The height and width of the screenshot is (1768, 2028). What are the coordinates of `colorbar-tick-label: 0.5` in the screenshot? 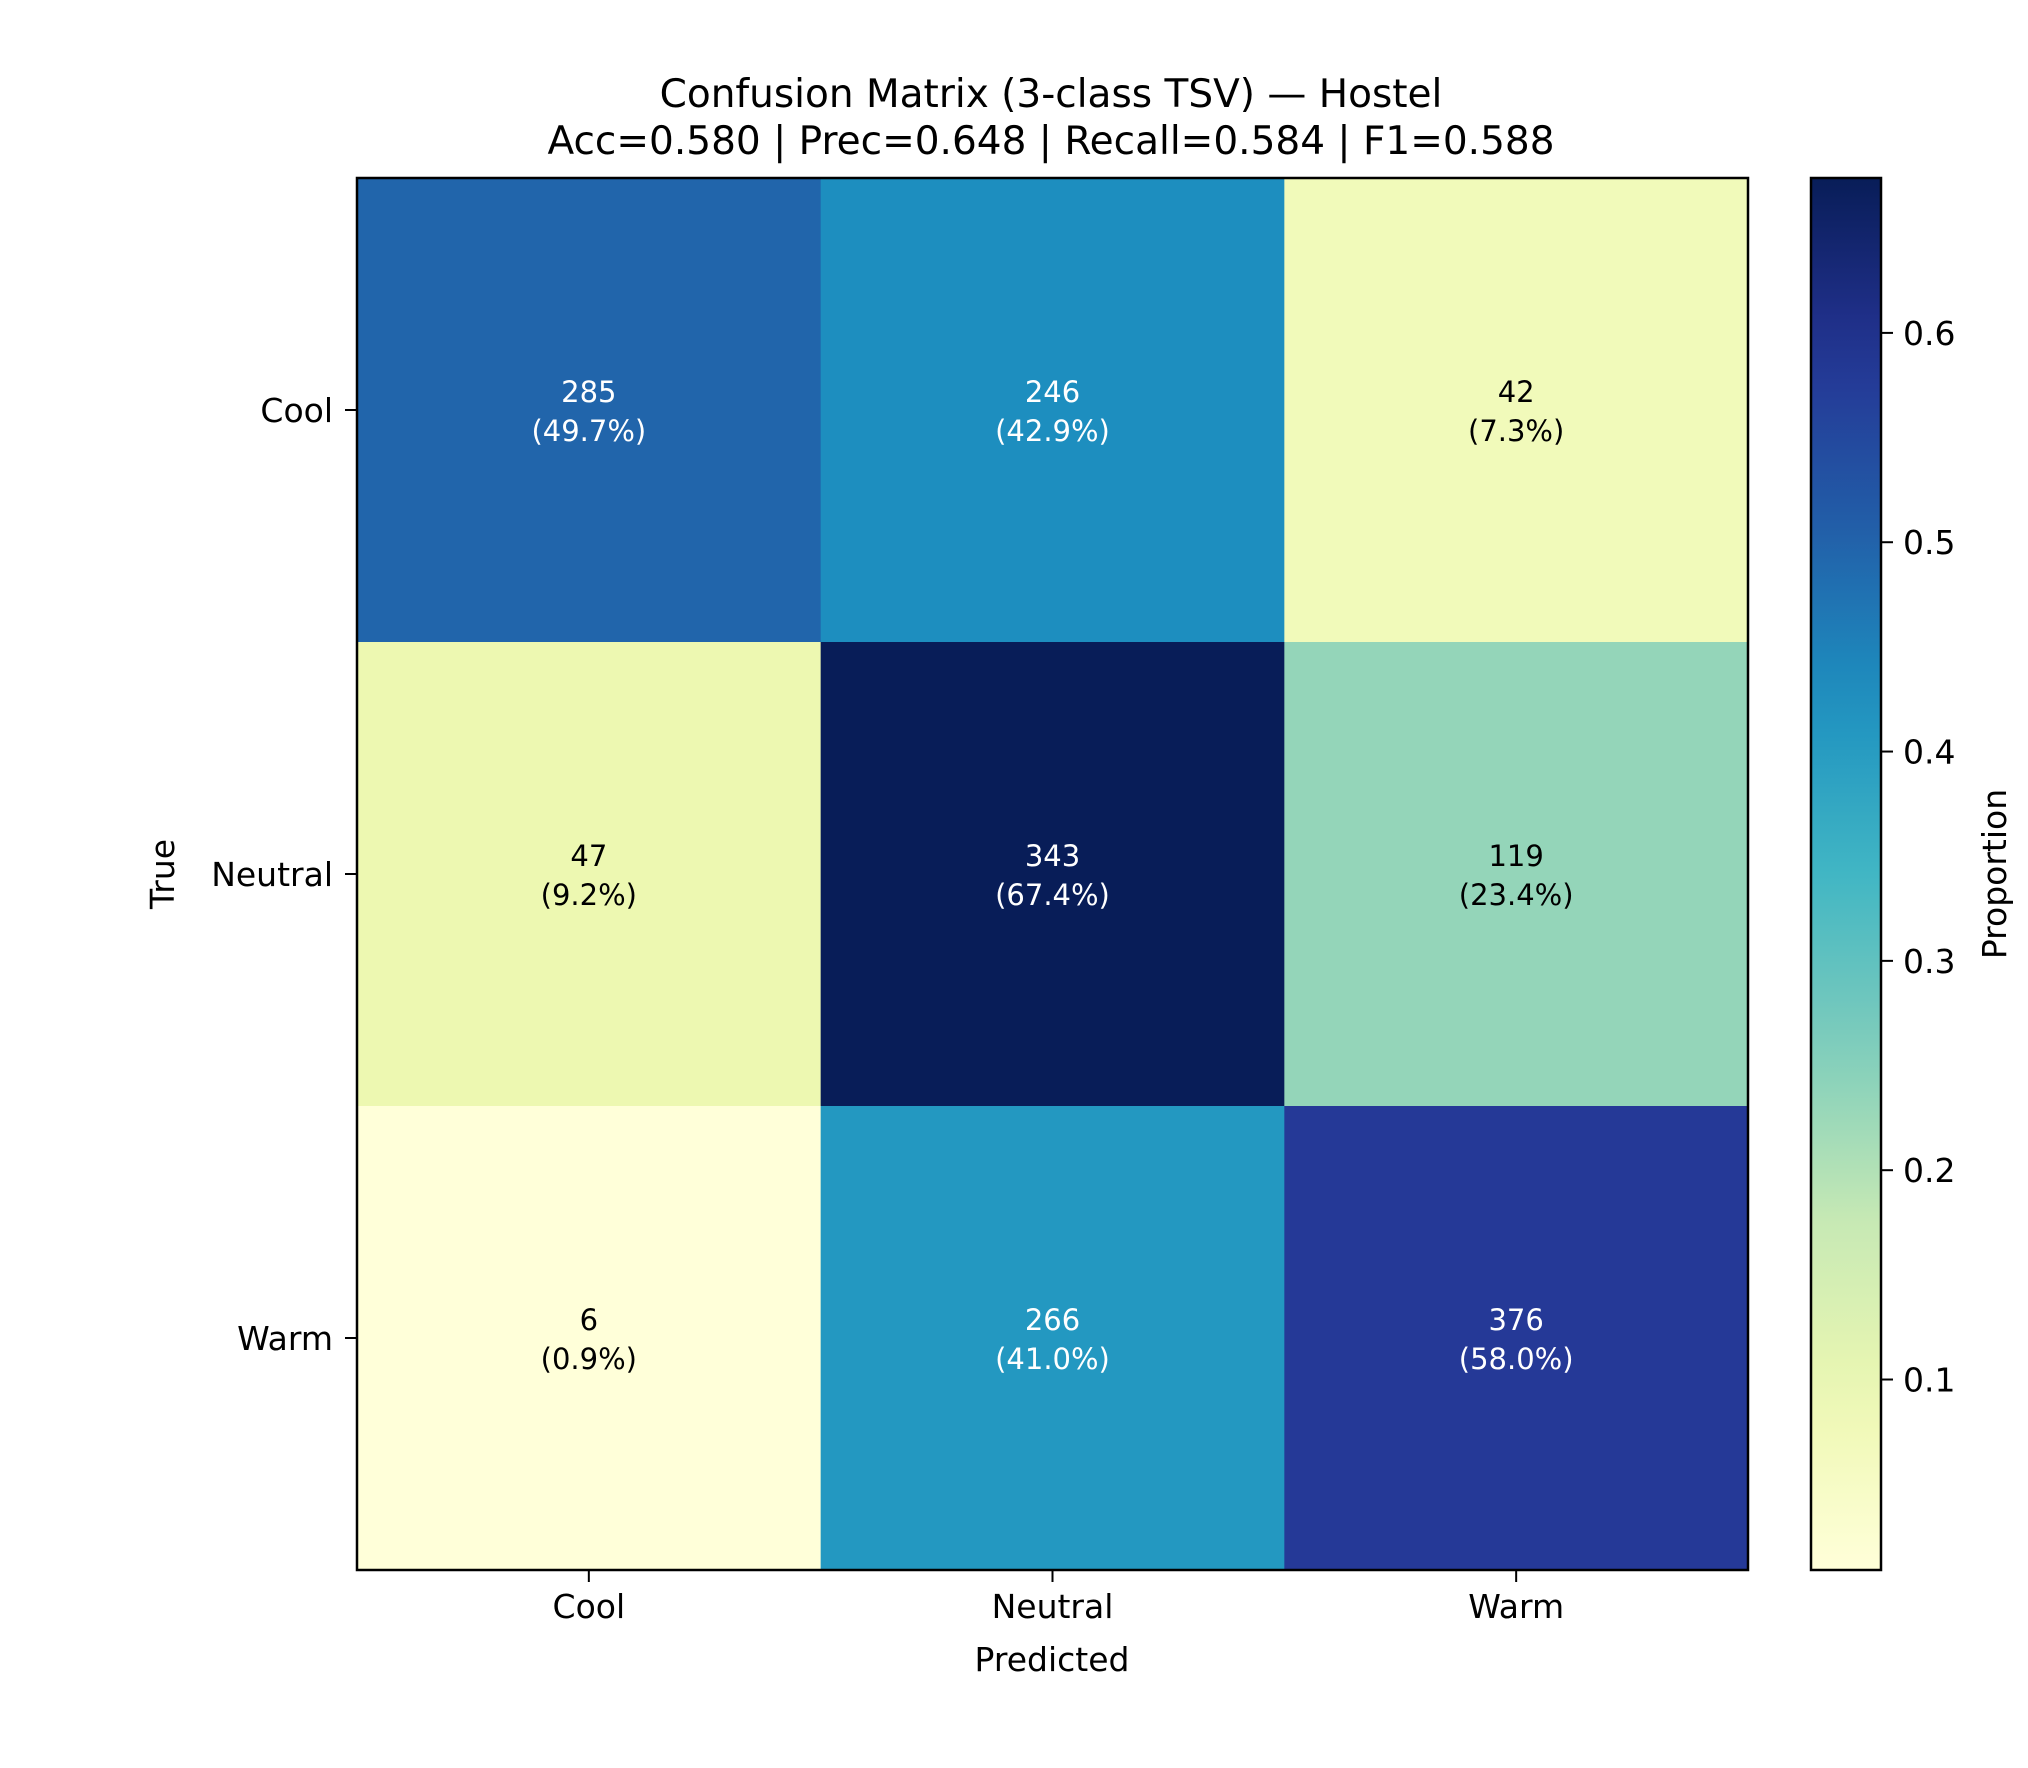 It's located at (1929, 542).